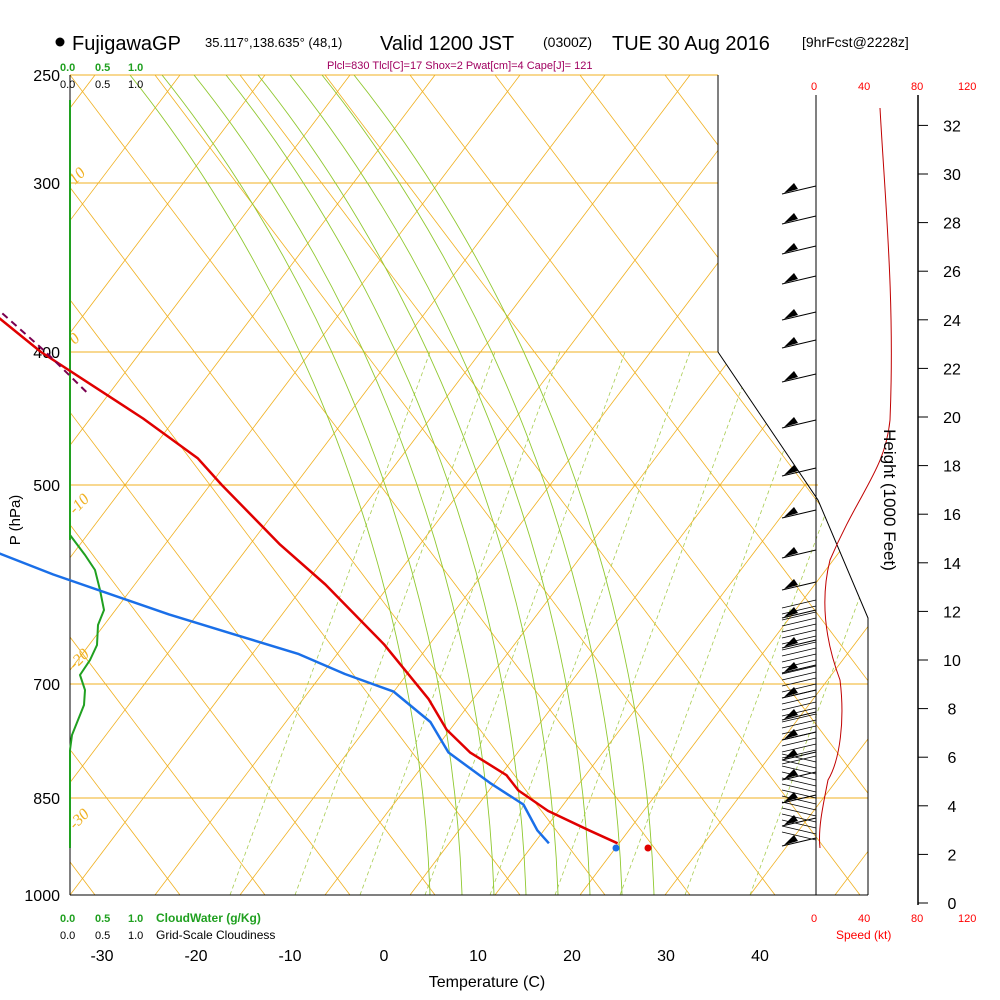  I want to click on wind-speed-line, so click(855, 478).